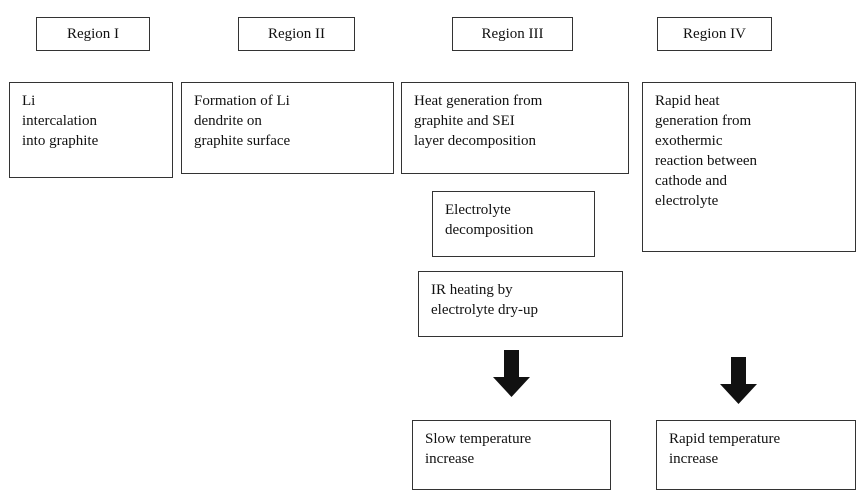 The width and height of the screenshot is (864, 490). I want to click on box-line: Heat generation from, so click(478, 101).